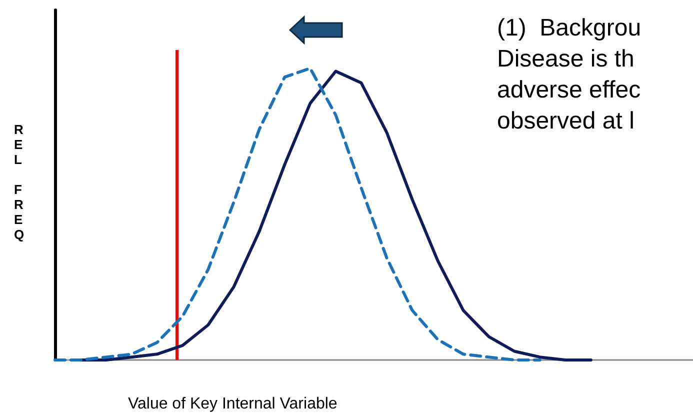 This screenshot has width=693, height=419. I want to click on annotation: Disease is th, so click(565, 59).